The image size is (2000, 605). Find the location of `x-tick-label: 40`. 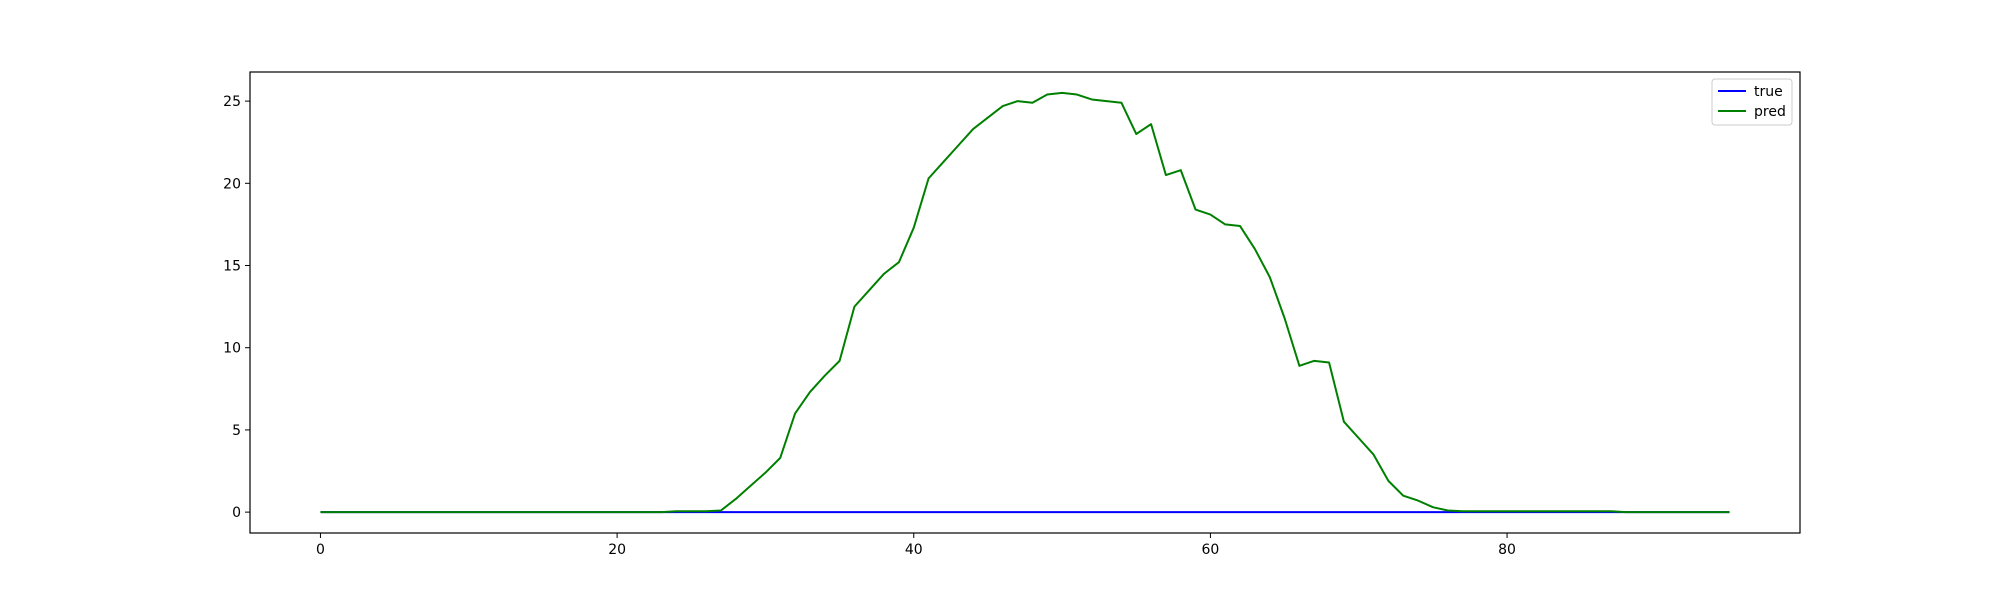

x-tick-label: 40 is located at coordinates (914, 550).